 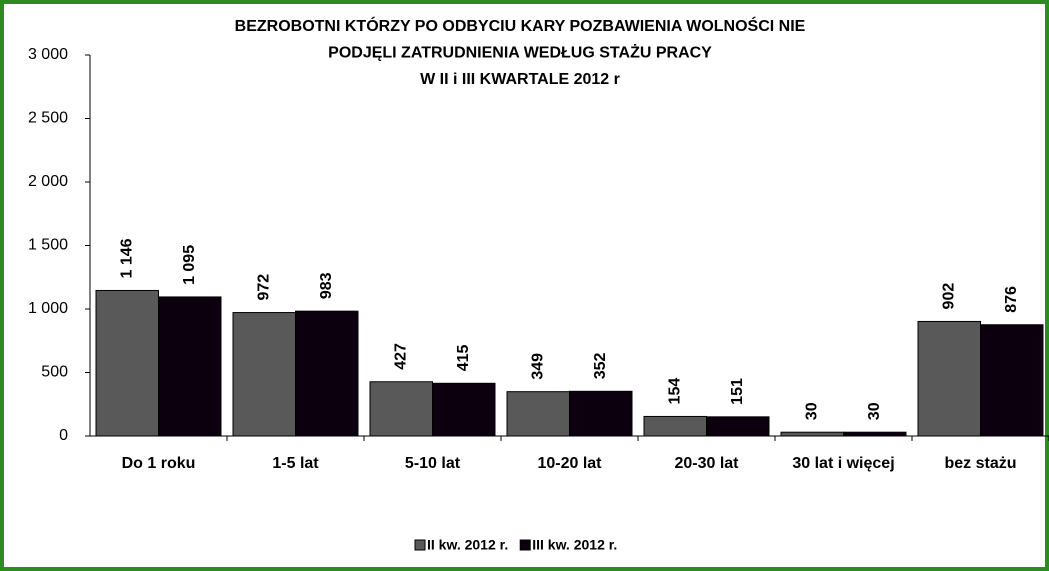 I want to click on x-tick-label: Do 1 roku, so click(x=159, y=463).